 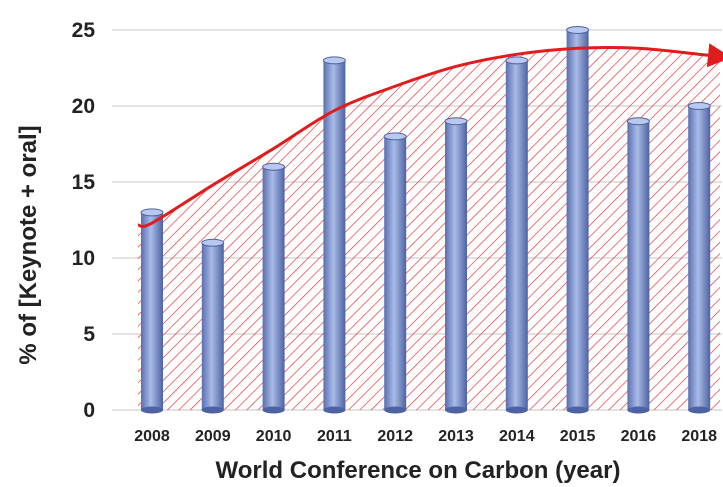 What do you see at coordinates (517, 436) in the screenshot?
I see `x-tick-2014: 2014` at bounding box center [517, 436].